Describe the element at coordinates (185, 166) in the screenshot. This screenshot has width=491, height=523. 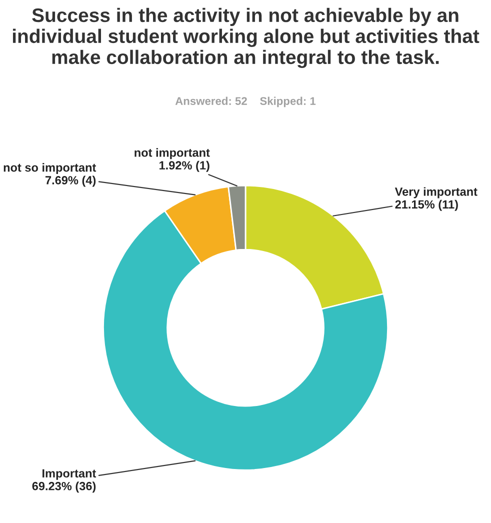
I see `data-label: 1.92% (1)` at that location.